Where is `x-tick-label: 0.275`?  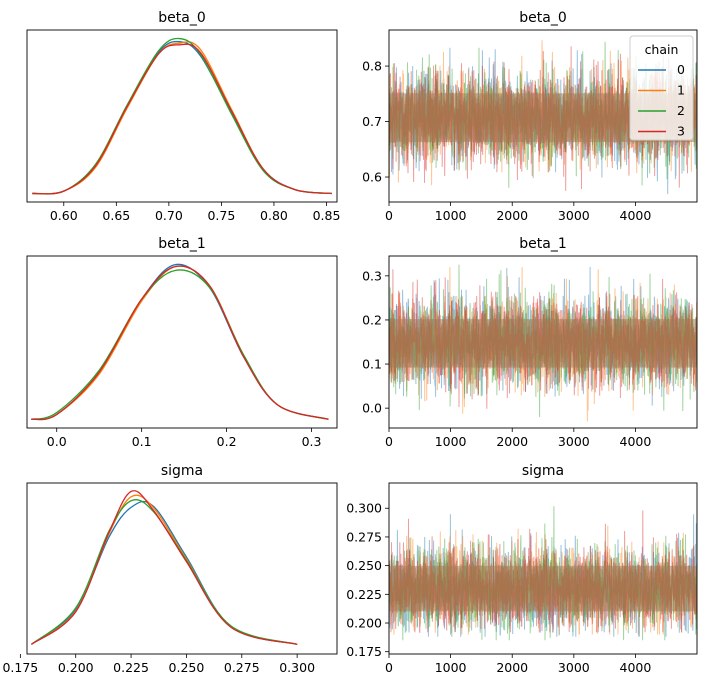
x-tick-label: 0.275 is located at coordinates (242, 667).